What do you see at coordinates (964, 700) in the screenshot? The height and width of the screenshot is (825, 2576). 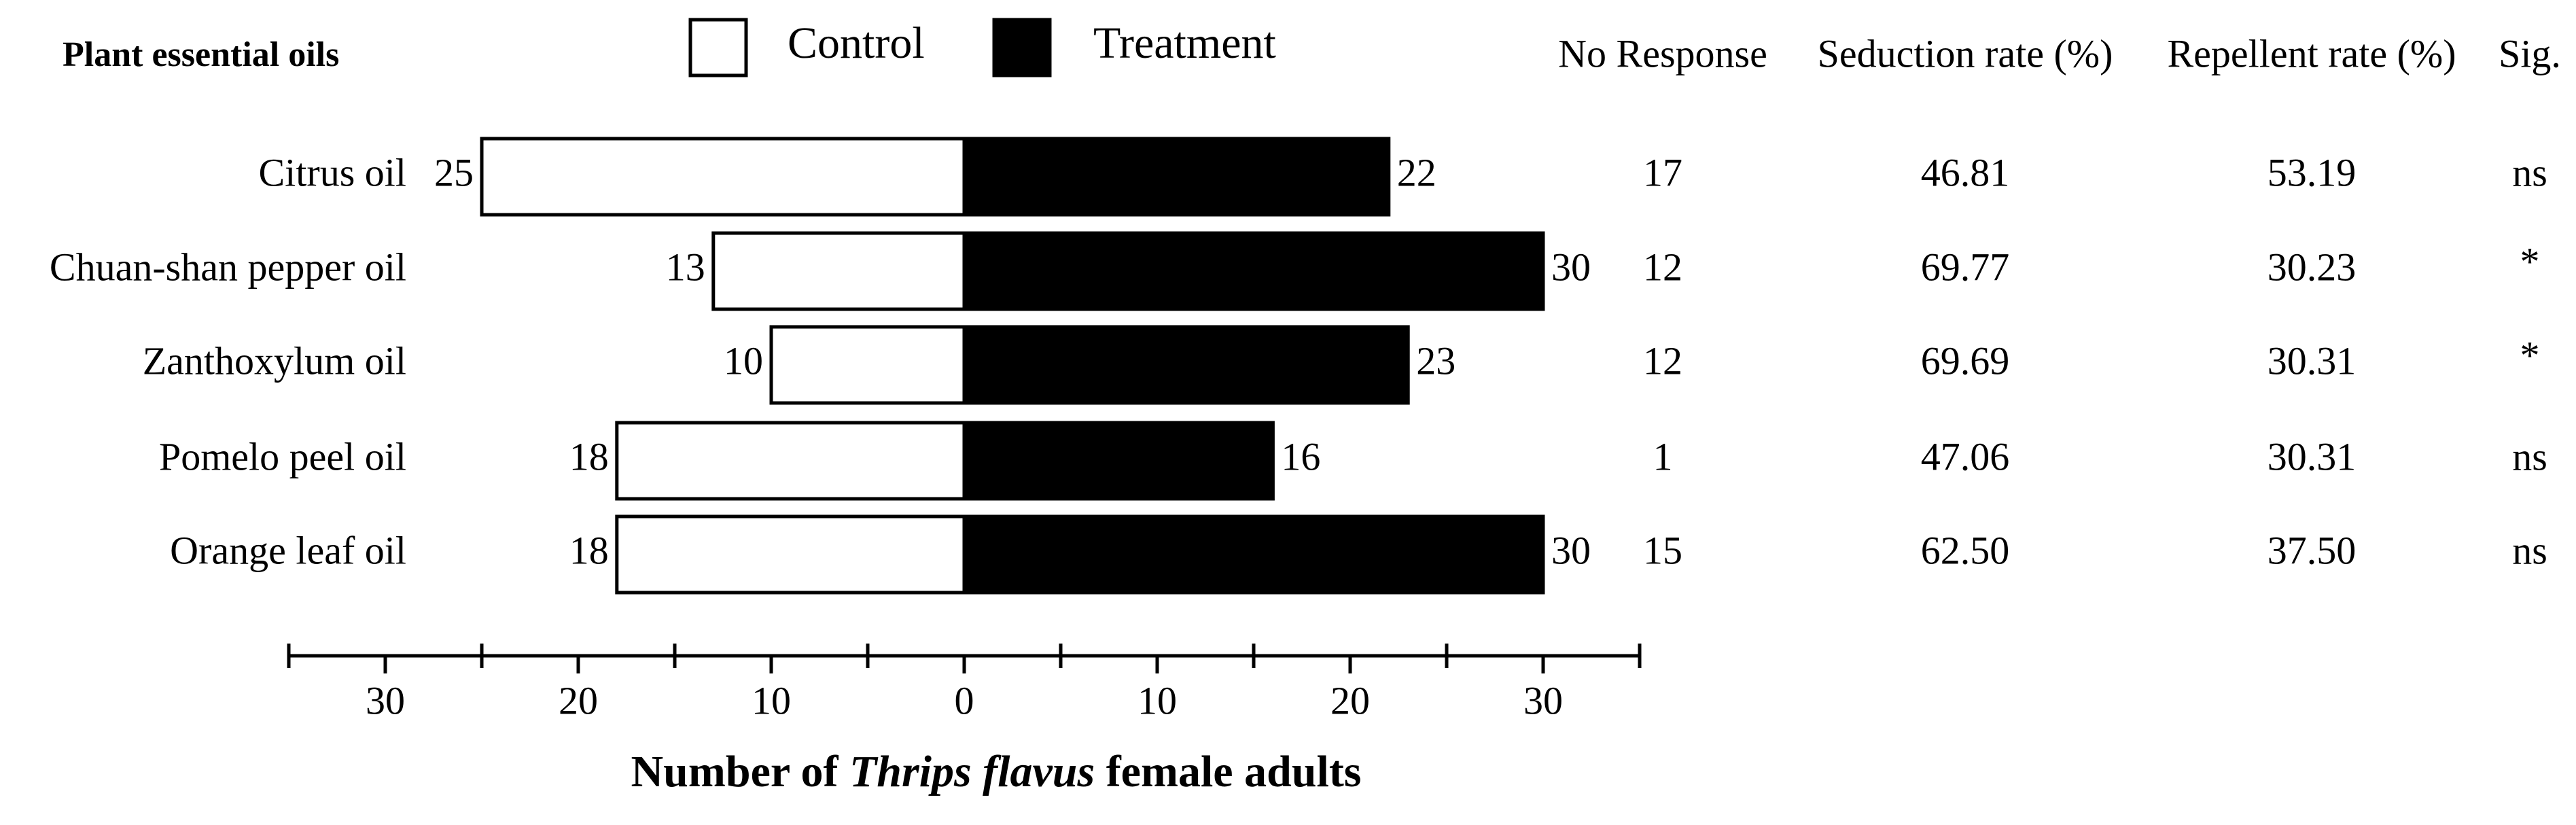 I see `x-tick-label: 0` at bounding box center [964, 700].